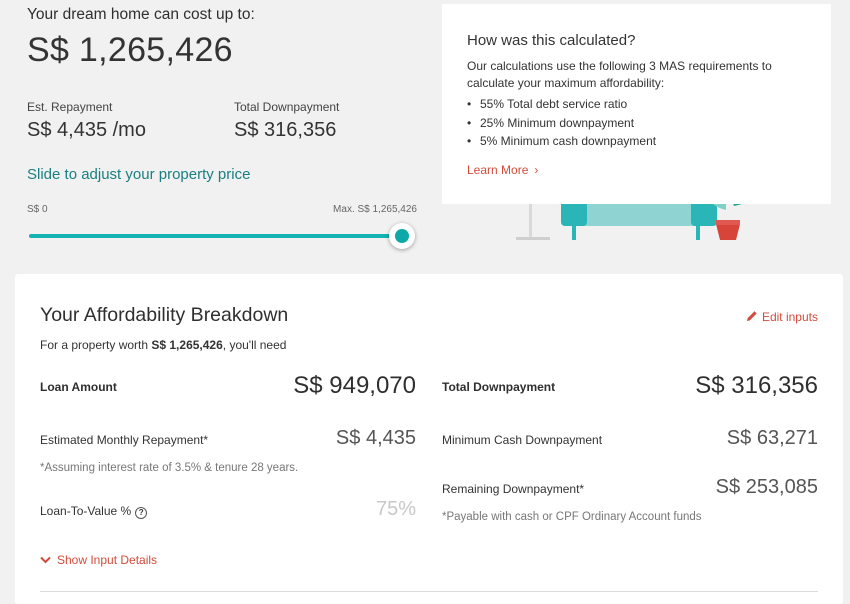  What do you see at coordinates (285, 130) in the screenshot?
I see `total-downpayment-value: S$ 316,356` at bounding box center [285, 130].